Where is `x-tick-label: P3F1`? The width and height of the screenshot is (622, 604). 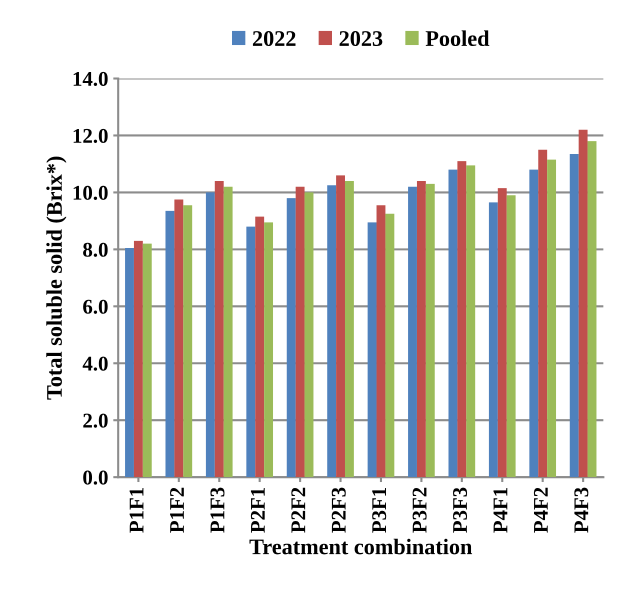
x-tick-label: P3F1 is located at coordinates (379, 510).